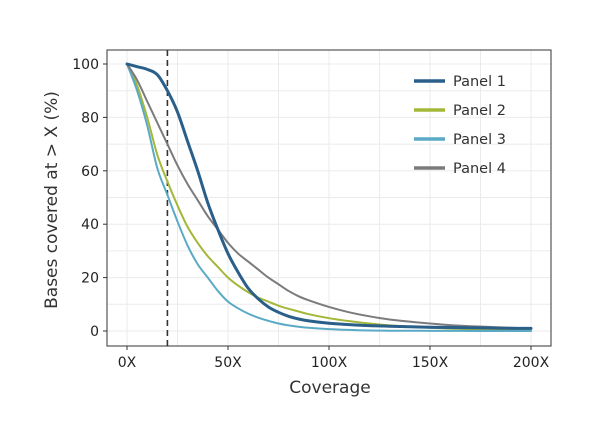 Image resolution: width=600 pixels, height=429 pixels. Describe the element at coordinates (479, 169) in the screenshot. I see `legend-label-panel-4: Panel 4` at that location.